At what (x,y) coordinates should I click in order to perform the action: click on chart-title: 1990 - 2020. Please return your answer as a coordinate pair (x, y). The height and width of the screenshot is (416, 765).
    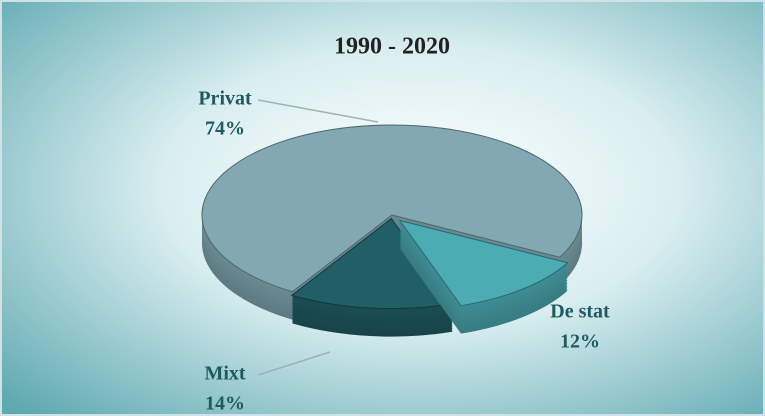
    Looking at the image, I should click on (392, 47).